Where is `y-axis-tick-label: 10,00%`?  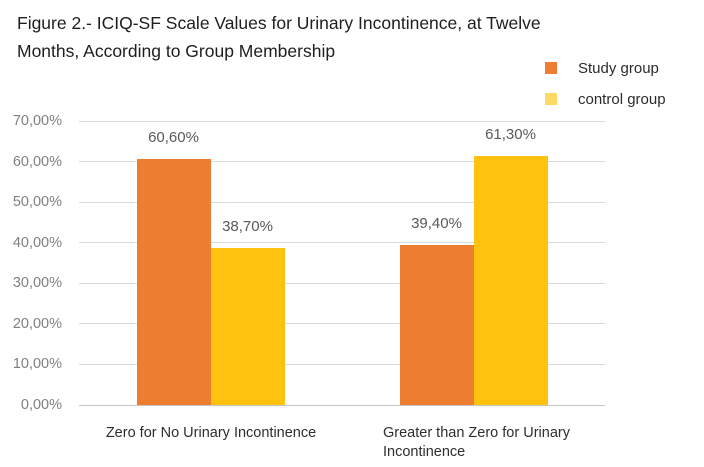
y-axis-tick-label: 10,00% is located at coordinates (37, 364).